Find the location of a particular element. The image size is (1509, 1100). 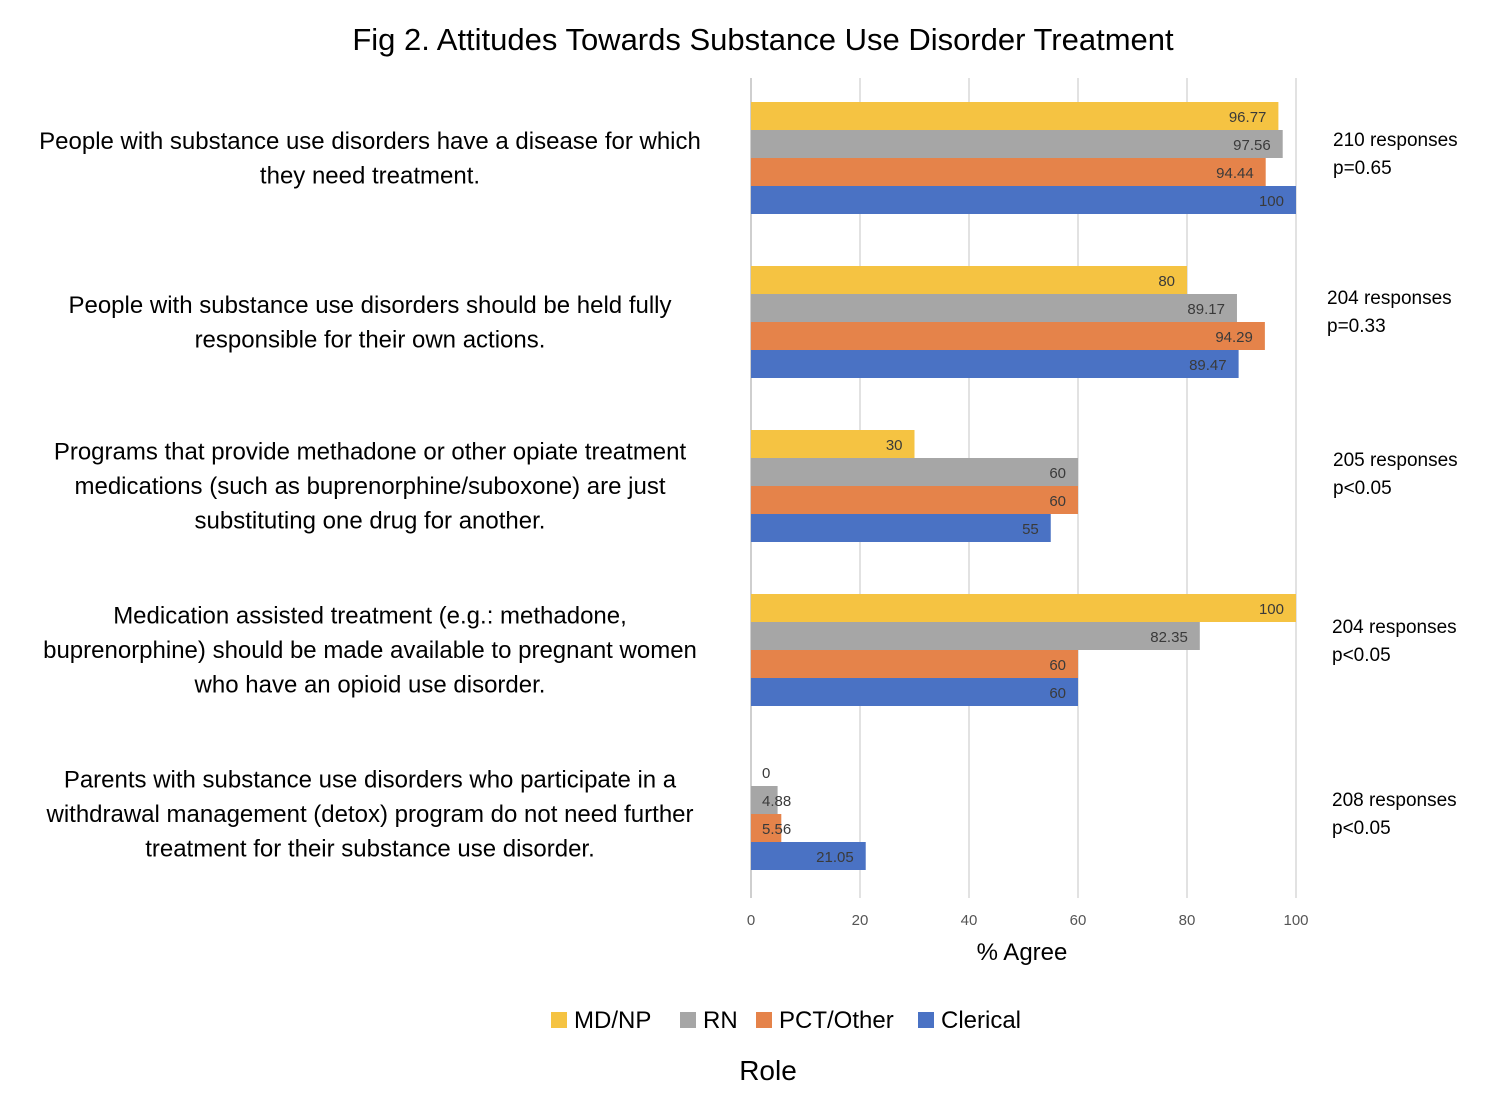

data-label: 5.56 is located at coordinates (776, 829).